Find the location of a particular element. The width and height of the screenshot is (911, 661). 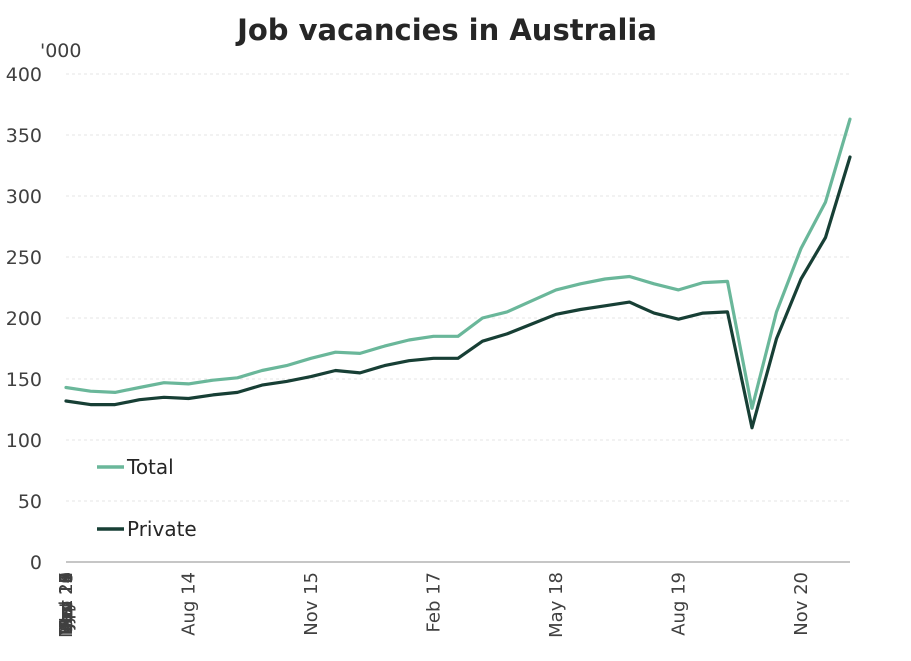

x-tick-label: Jan 20 is located at coordinates (66, 600).